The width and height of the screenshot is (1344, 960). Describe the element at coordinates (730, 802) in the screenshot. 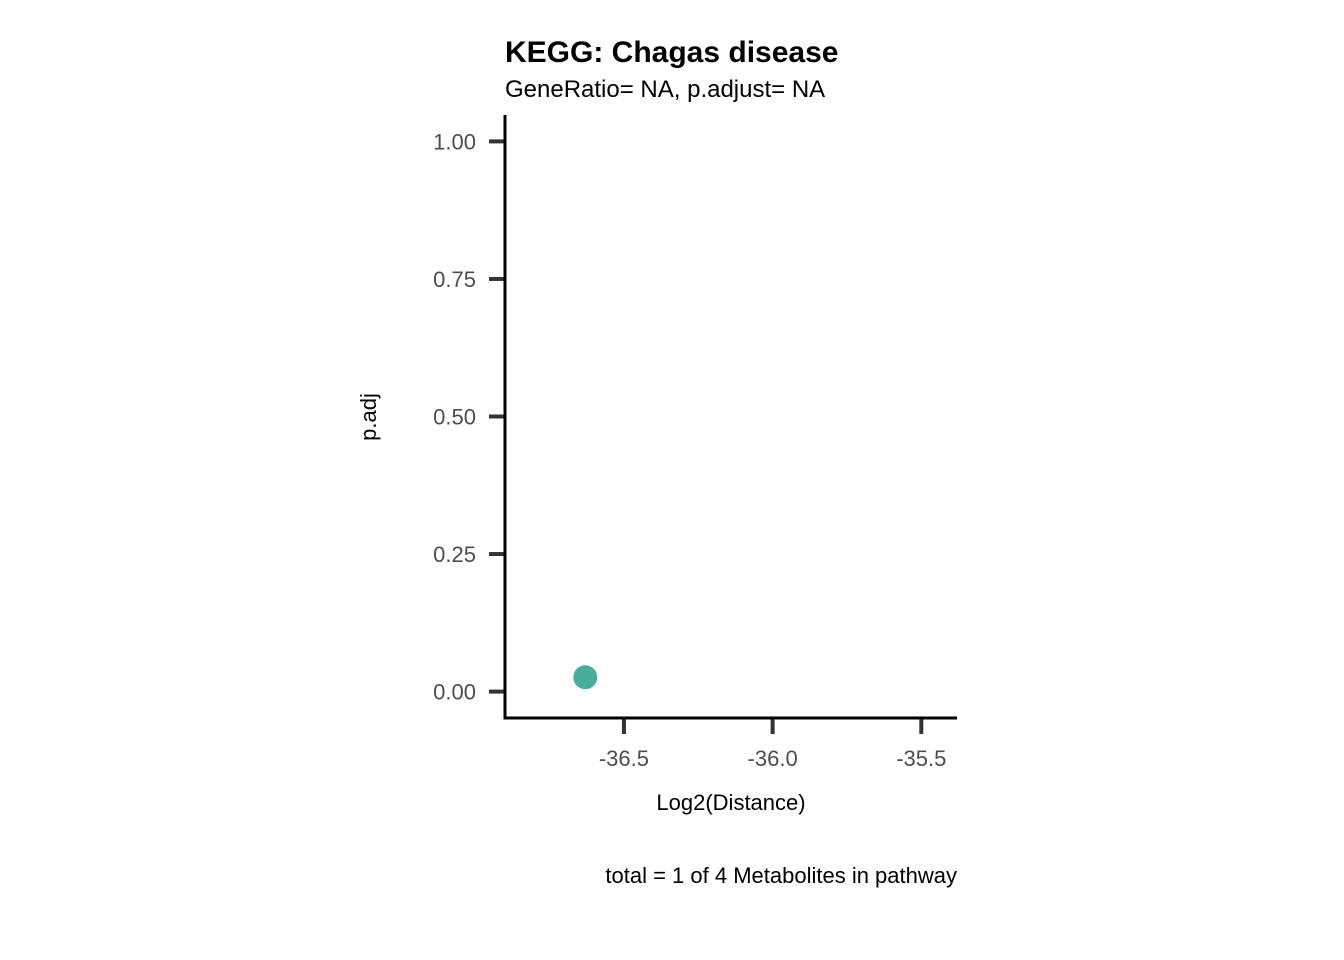

I see `x-axis-title: Log2(Distance)` at that location.